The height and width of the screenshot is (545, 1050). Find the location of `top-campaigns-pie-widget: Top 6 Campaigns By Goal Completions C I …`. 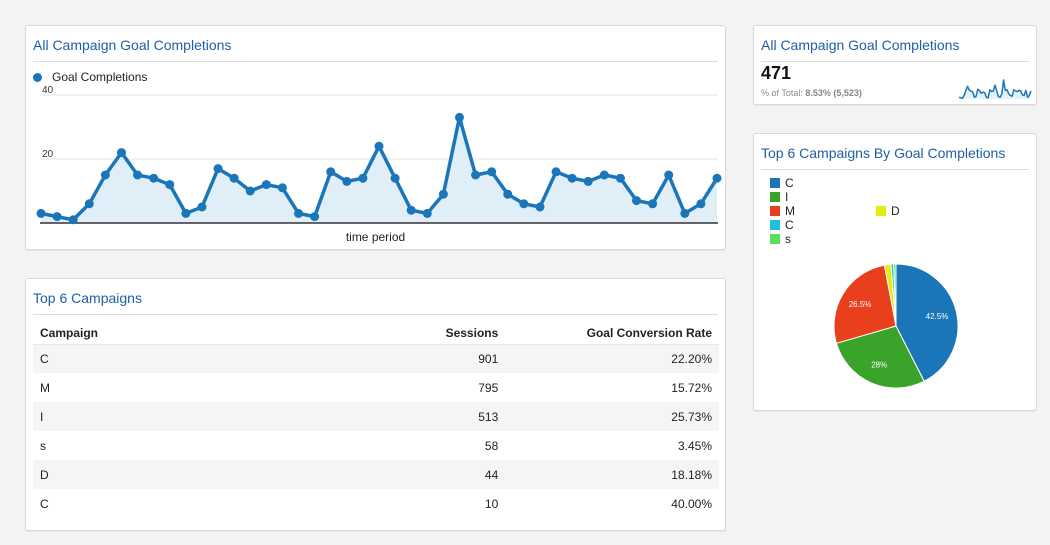

top-campaigns-pie-widget: Top 6 Campaigns By Goal Completions C I … is located at coordinates (895, 272).